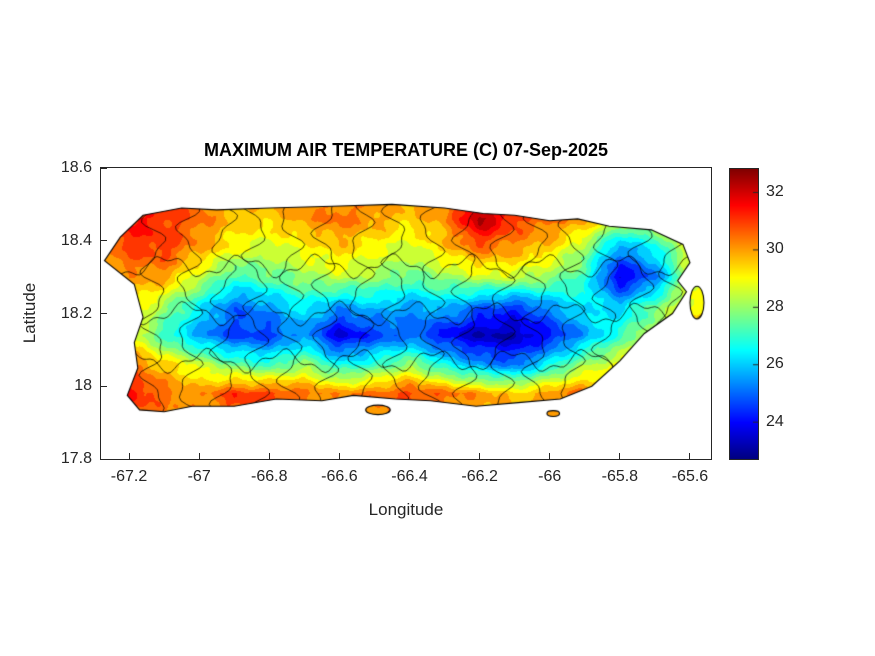  I want to click on colorbar-tick-label: 24, so click(775, 421).